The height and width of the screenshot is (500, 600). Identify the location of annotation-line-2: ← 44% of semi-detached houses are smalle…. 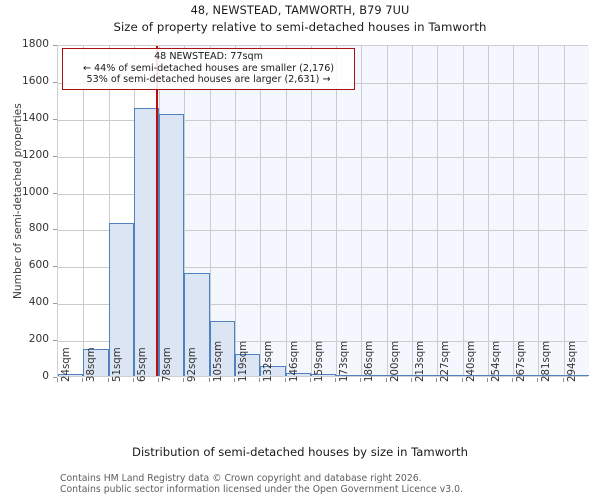
(208, 68).